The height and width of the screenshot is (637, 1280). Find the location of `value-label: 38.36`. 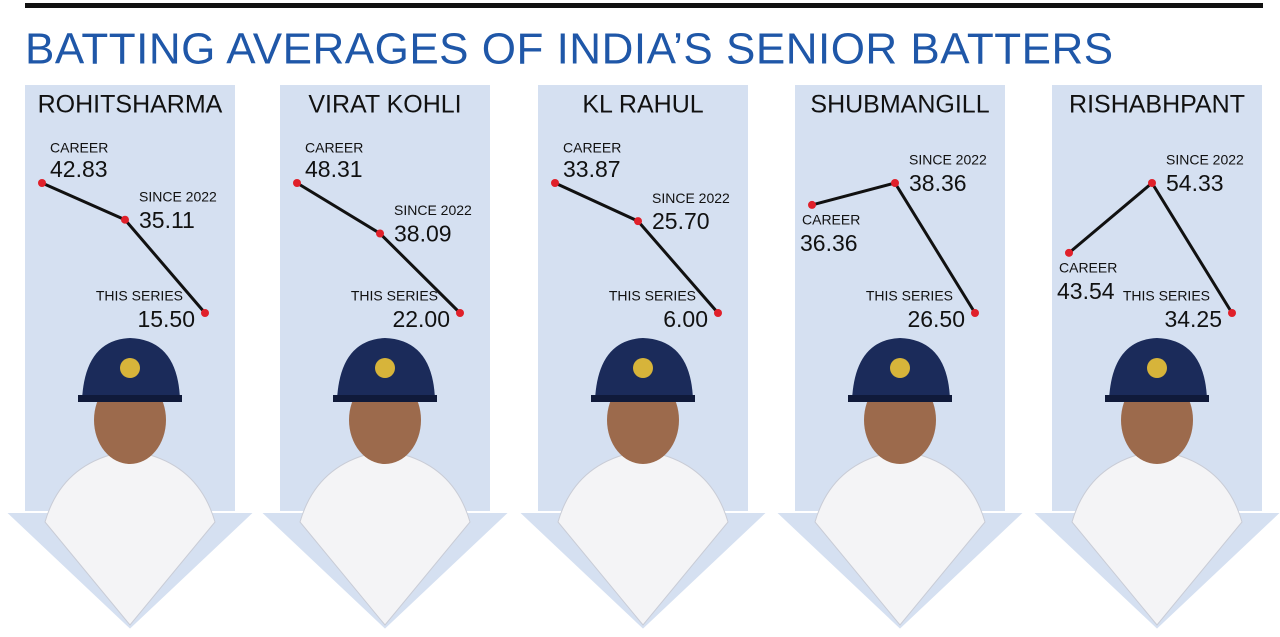

value-label: 38.36 is located at coordinates (938, 183).